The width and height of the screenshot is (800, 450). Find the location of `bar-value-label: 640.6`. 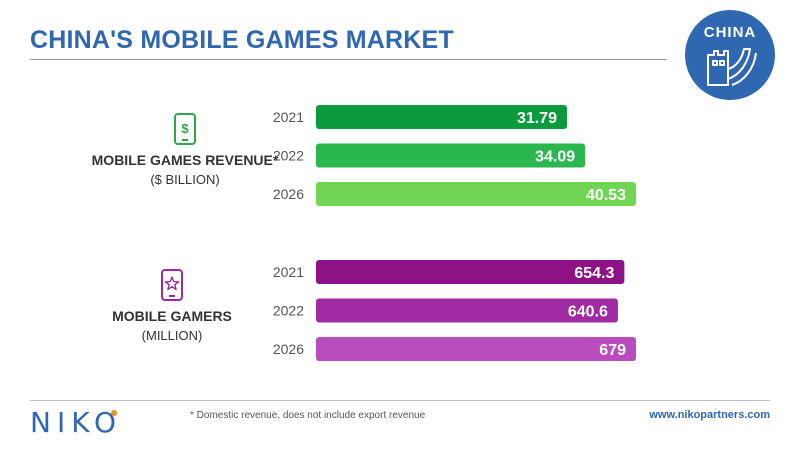

bar-value-label: 640.6 is located at coordinates (588, 312).